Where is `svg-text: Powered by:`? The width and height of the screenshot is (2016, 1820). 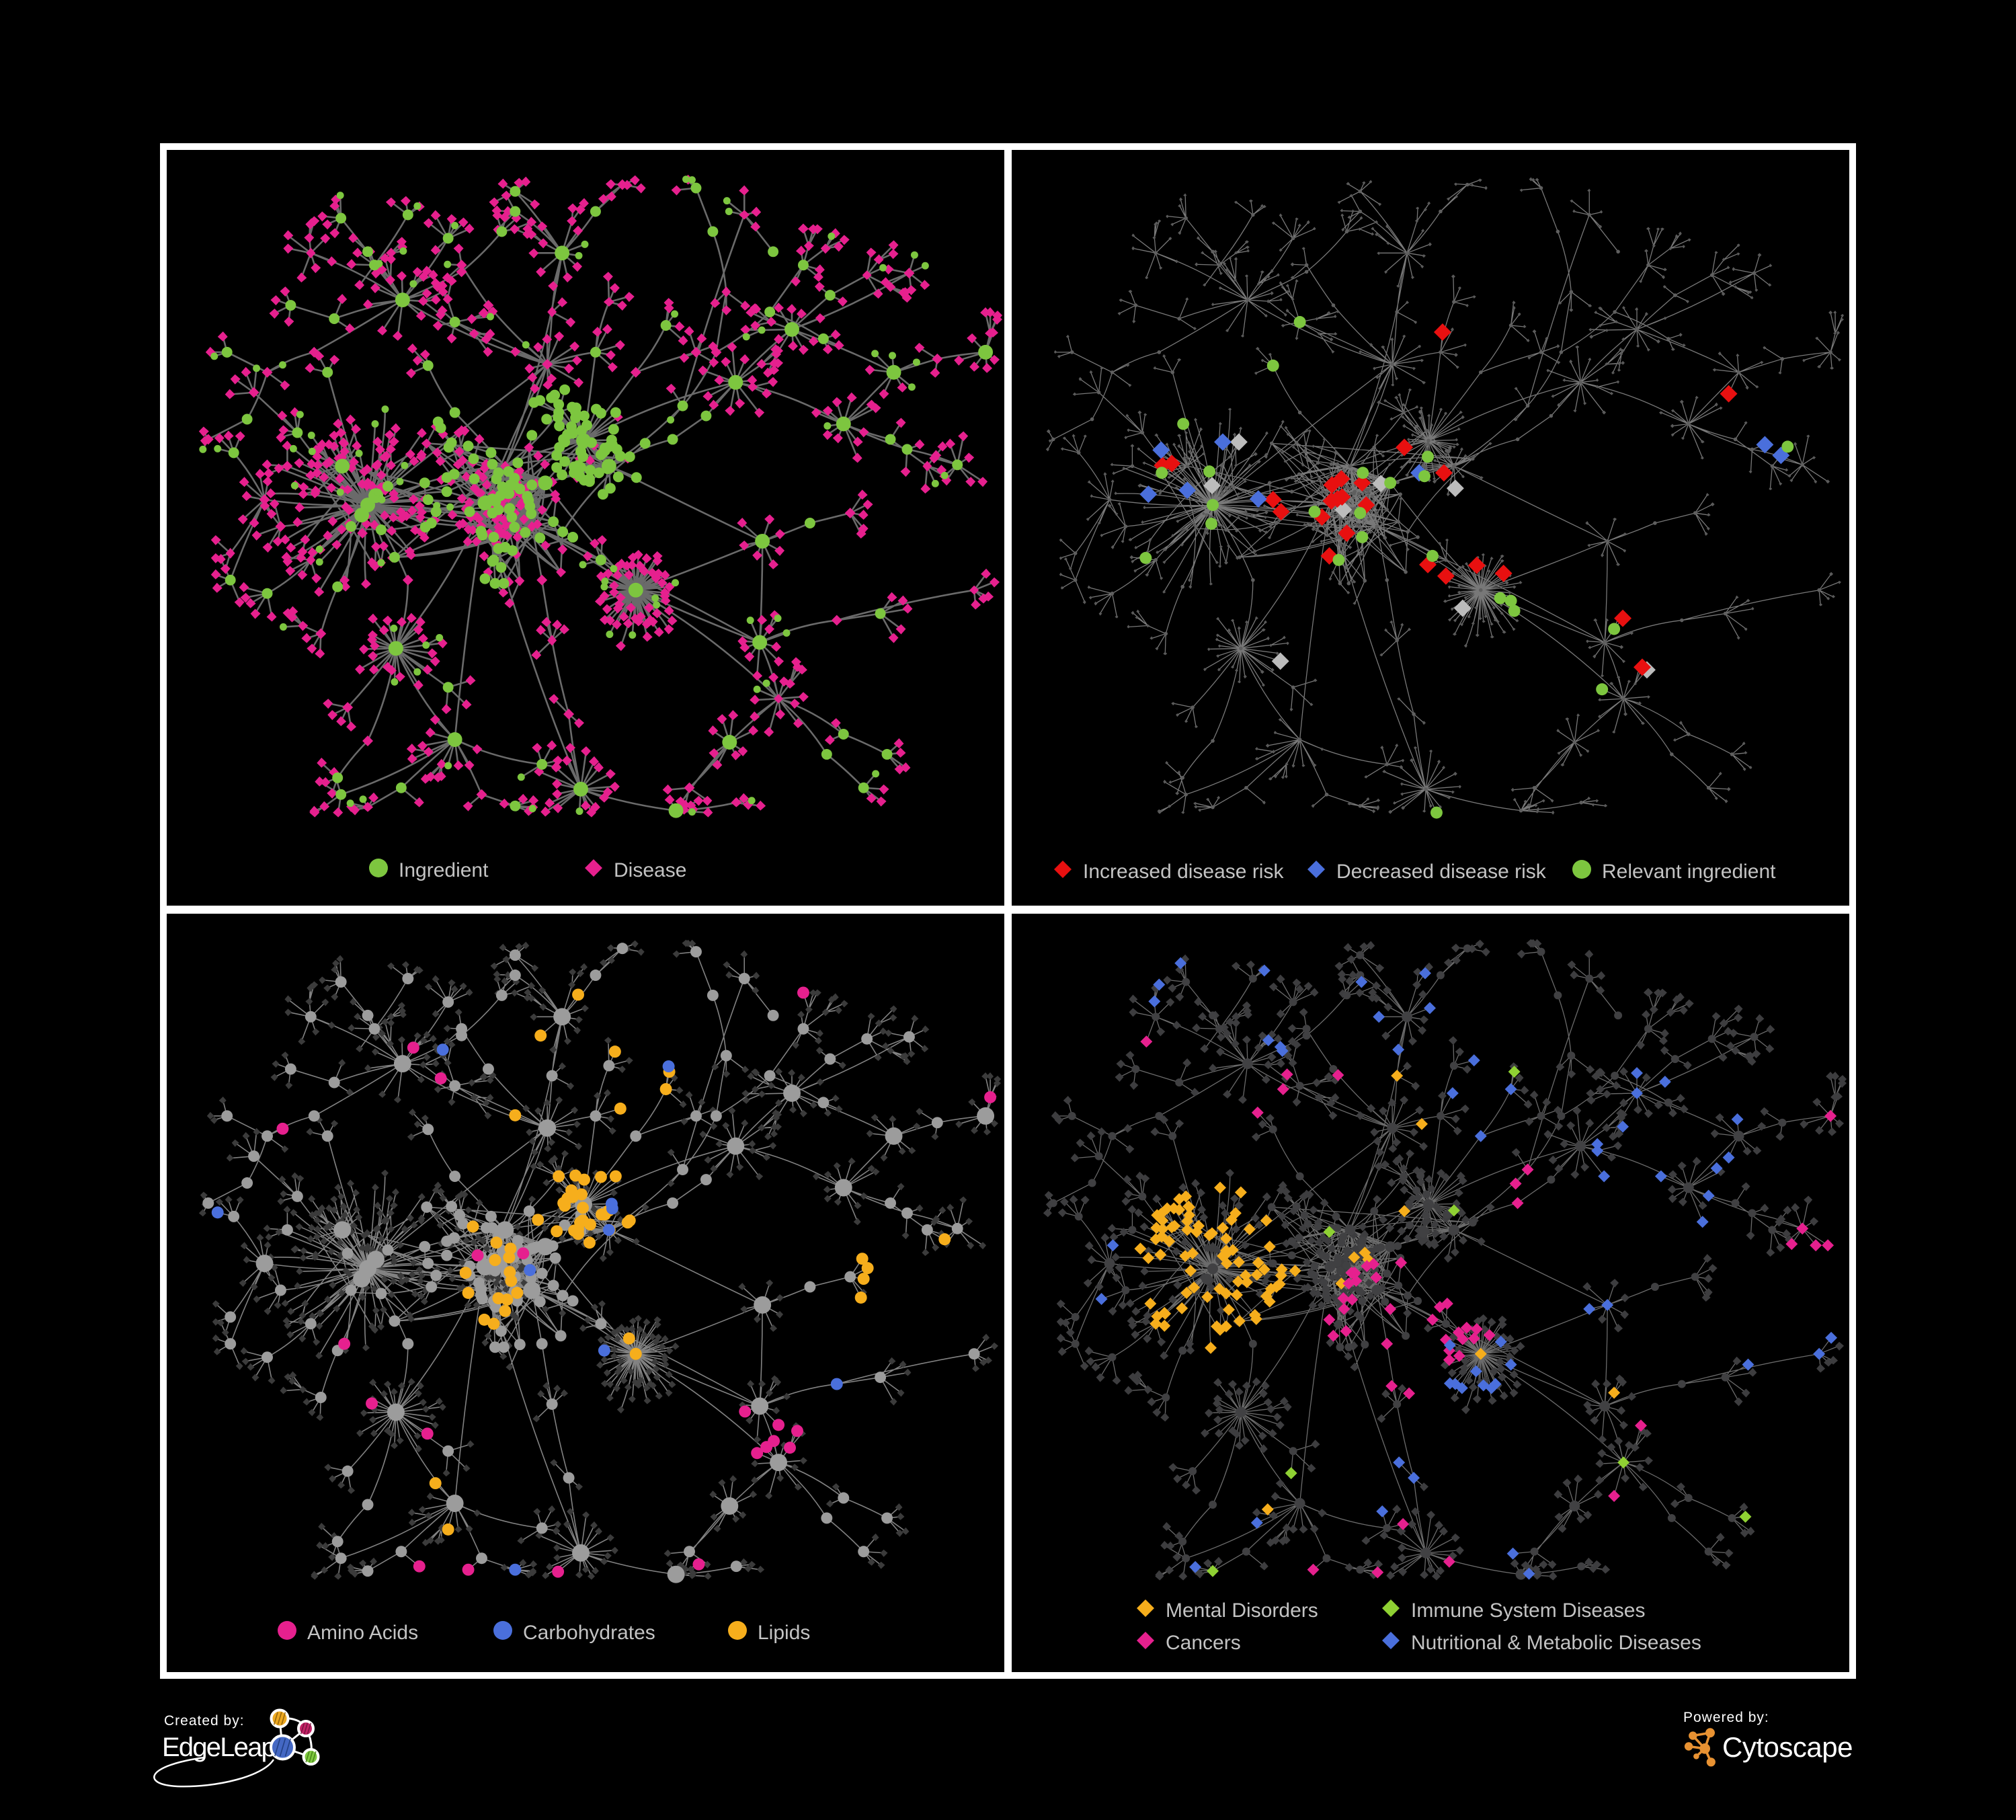
svg-text: Powered by: is located at coordinates (1726, 1717).